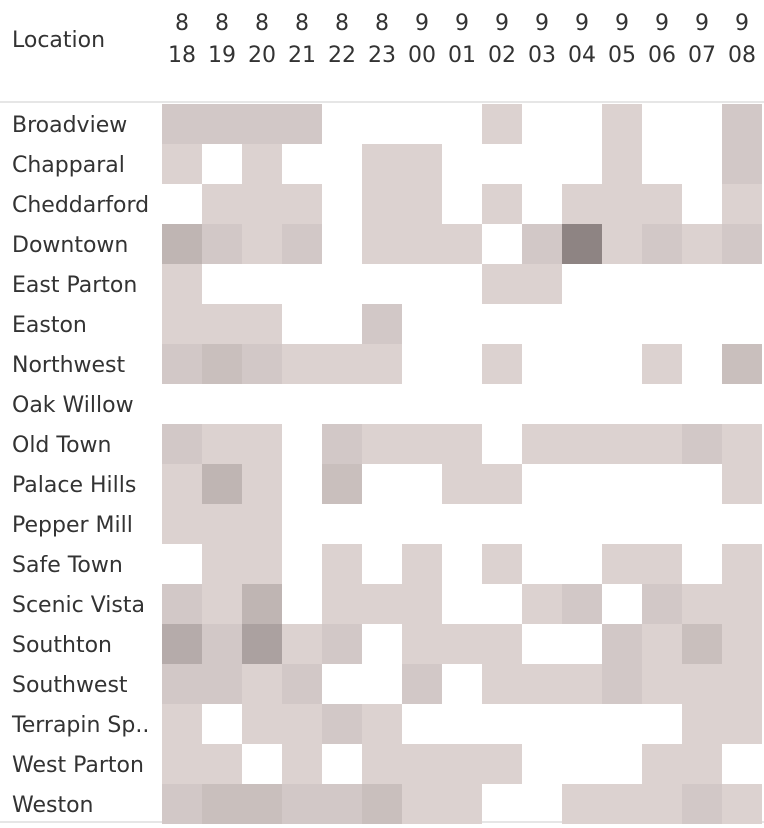 The image size is (764, 828). What do you see at coordinates (74, 285) in the screenshot?
I see `row-label: East Parton` at bounding box center [74, 285].